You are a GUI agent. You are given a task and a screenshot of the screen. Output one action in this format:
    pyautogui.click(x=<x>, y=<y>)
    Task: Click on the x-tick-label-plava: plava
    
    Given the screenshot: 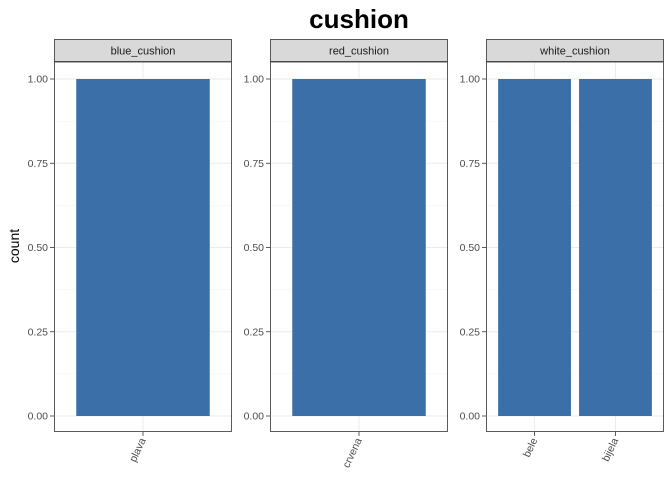 What is the action you would take?
    pyautogui.click(x=138, y=450)
    